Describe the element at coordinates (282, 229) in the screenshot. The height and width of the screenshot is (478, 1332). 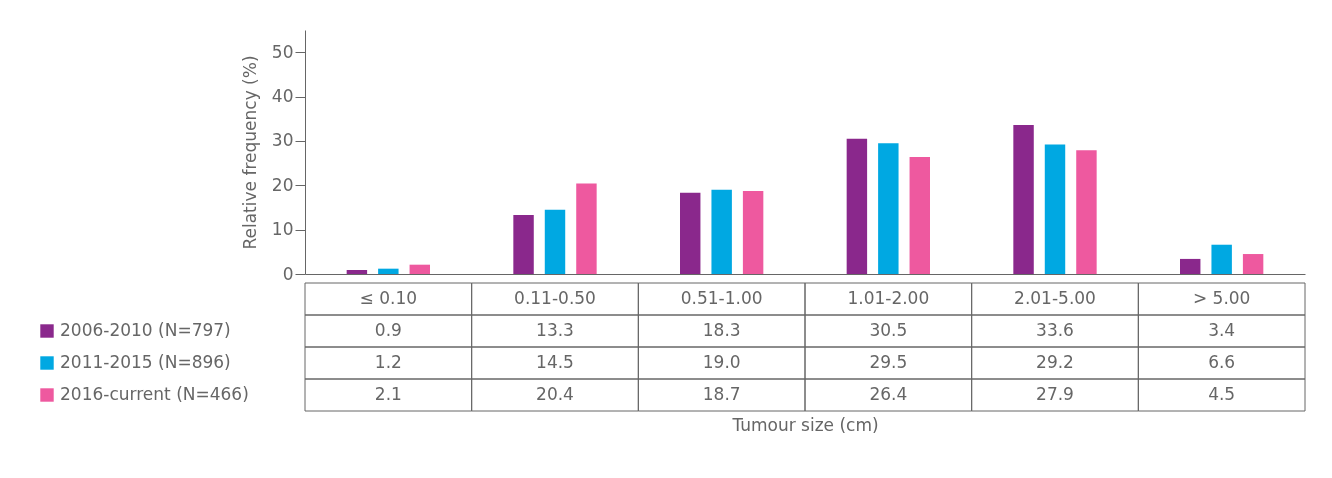
I see `y-tick-label: 10` at that location.